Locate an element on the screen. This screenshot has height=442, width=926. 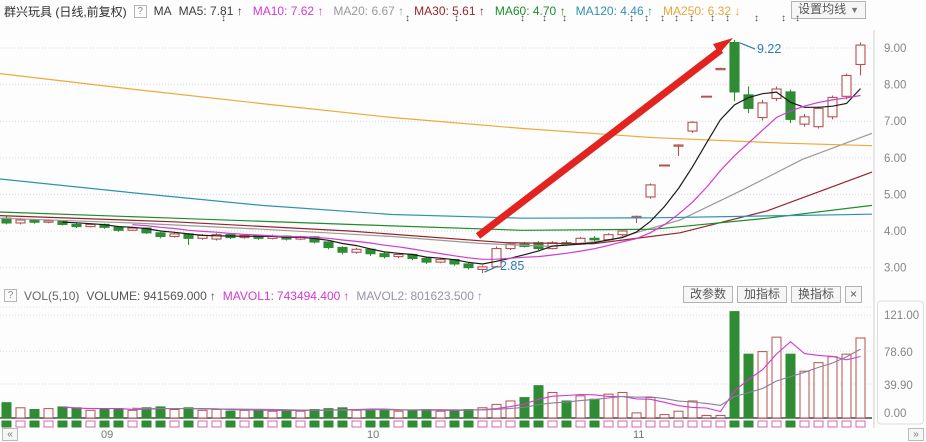
ma-settings-label: 设置均线 is located at coordinates (822, 9).